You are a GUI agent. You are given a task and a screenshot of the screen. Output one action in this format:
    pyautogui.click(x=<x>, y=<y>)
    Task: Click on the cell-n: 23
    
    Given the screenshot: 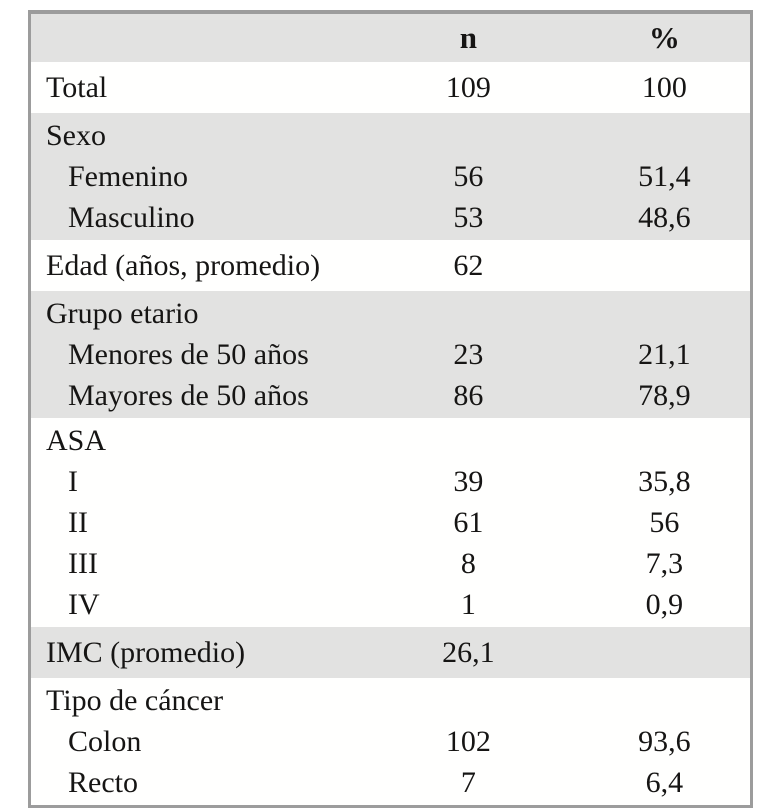 What is the action you would take?
    pyautogui.click(x=468, y=354)
    